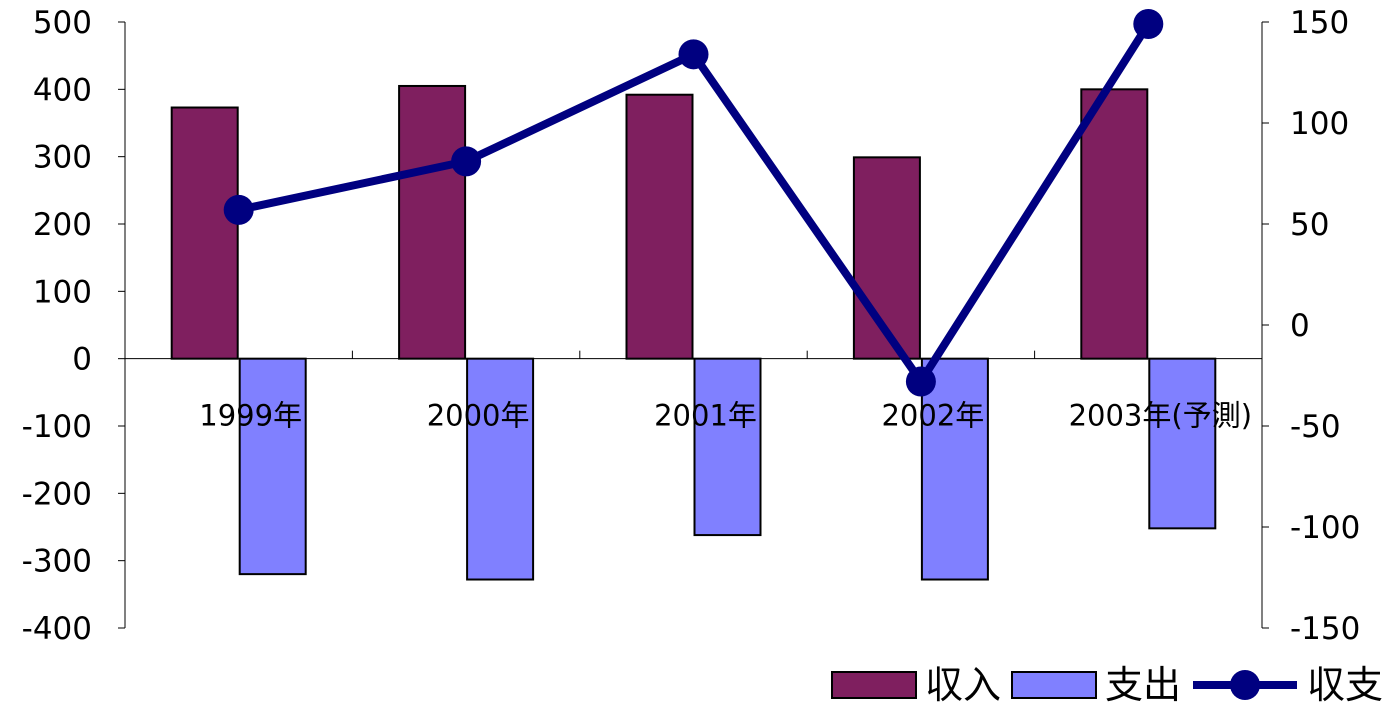 The width and height of the screenshot is (1389, 710). I want to click on legend-swatch-revenue, so click(873, 685).